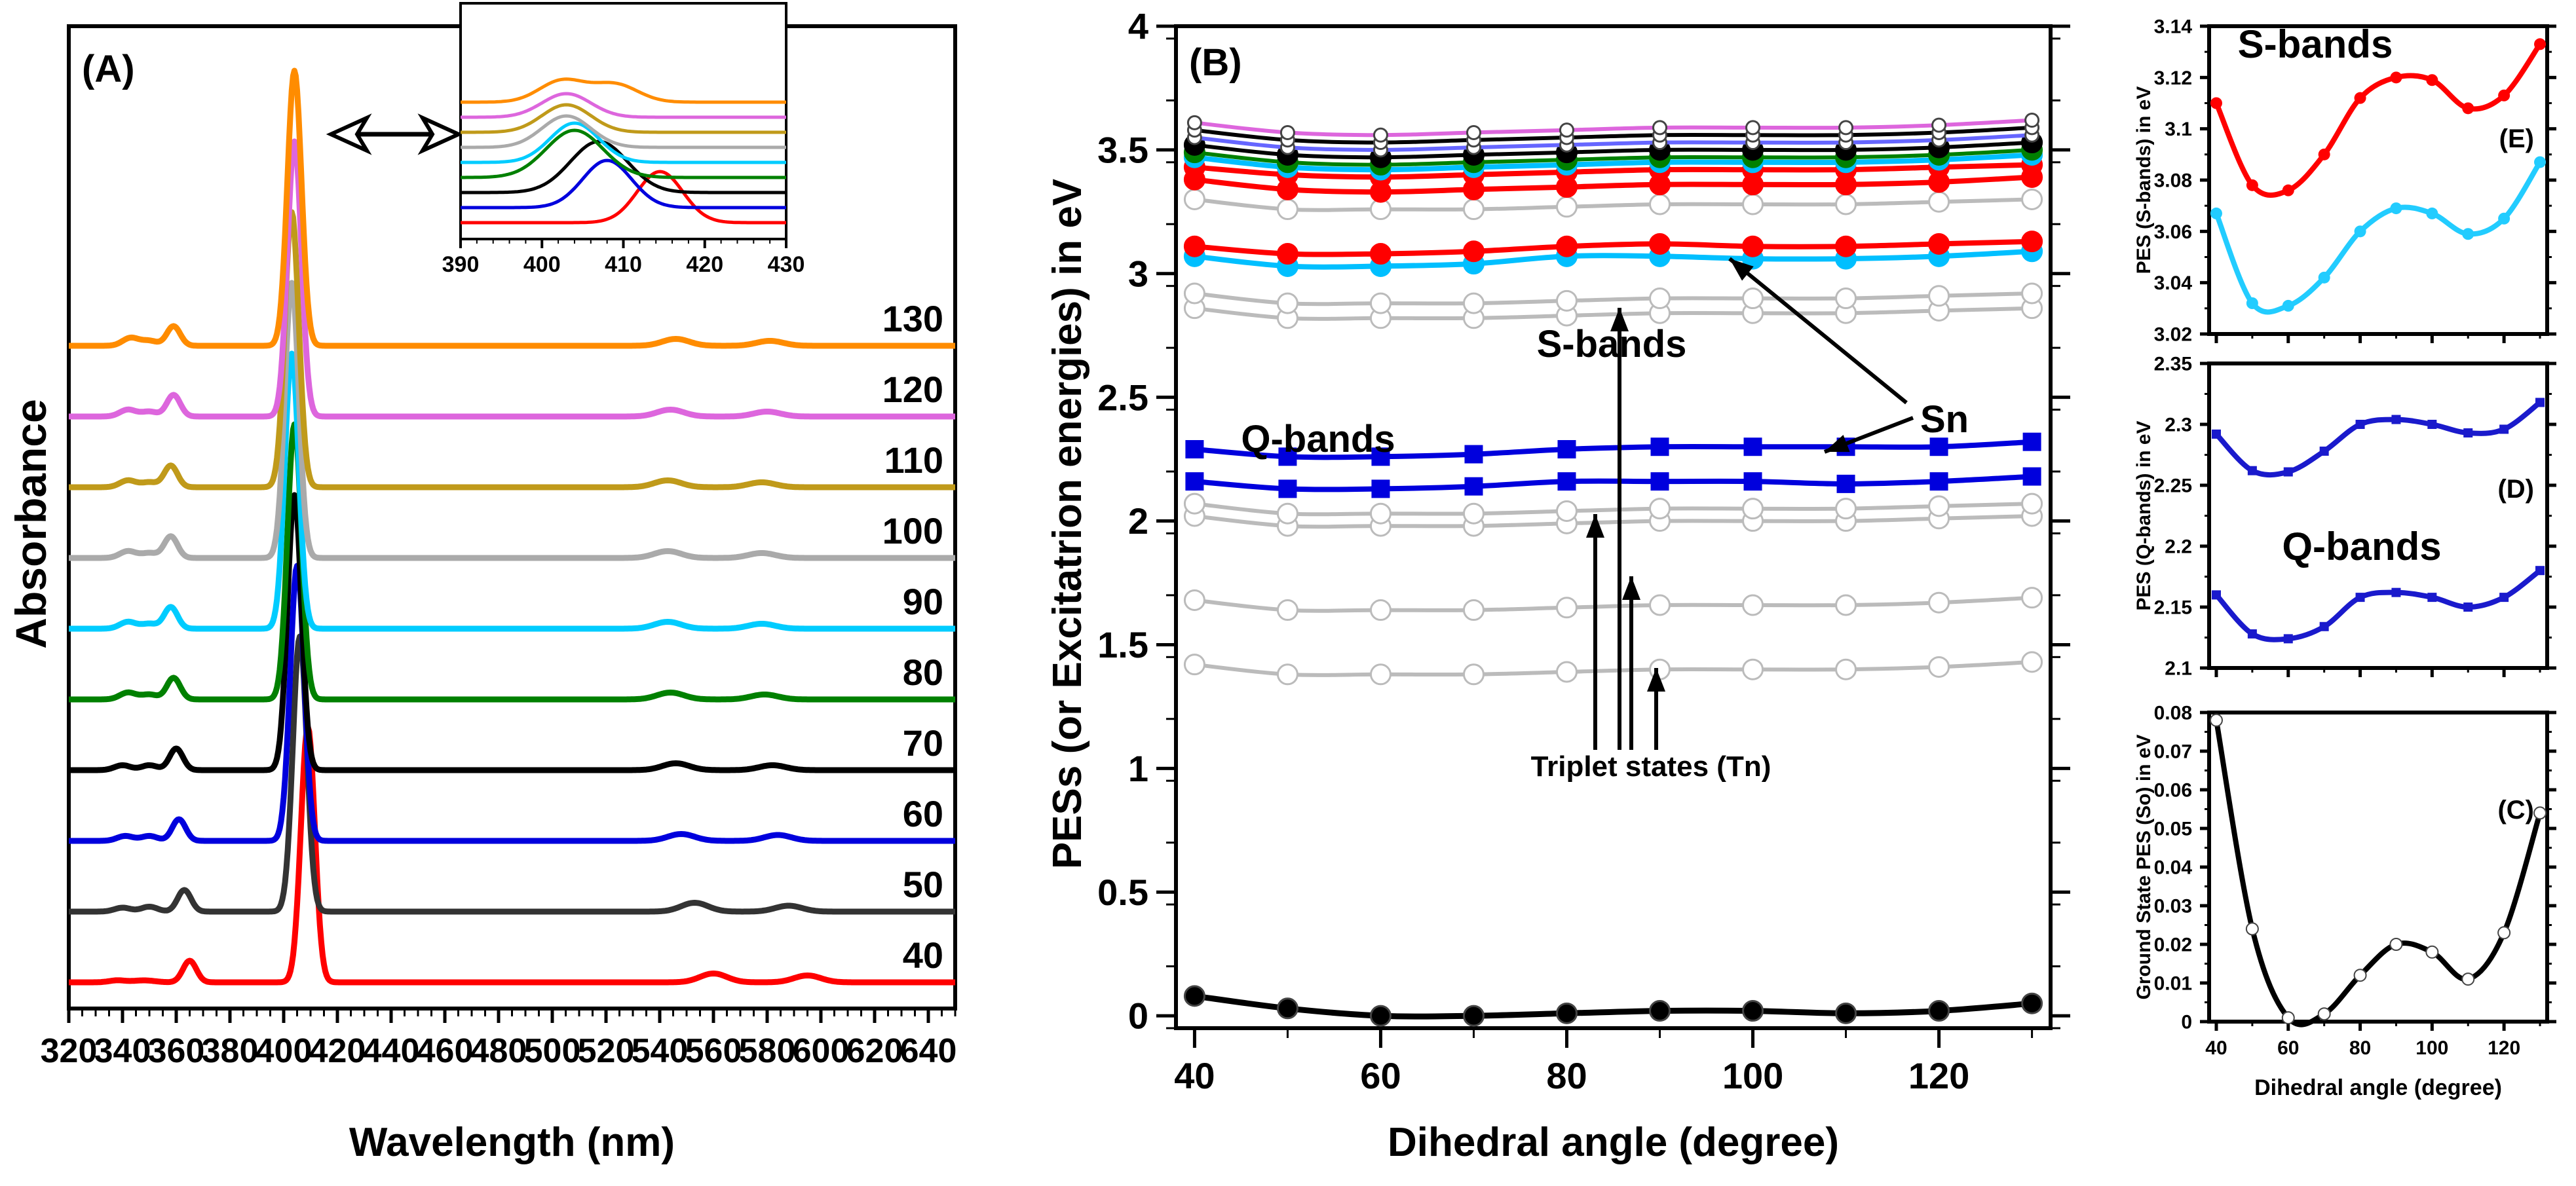 The height and width of the screenshot is (1186, 2576). Describe the element at coordinates (2178, 129) in the screenshot. I see `e-ytick-label-3.1: 3.1` at that location.